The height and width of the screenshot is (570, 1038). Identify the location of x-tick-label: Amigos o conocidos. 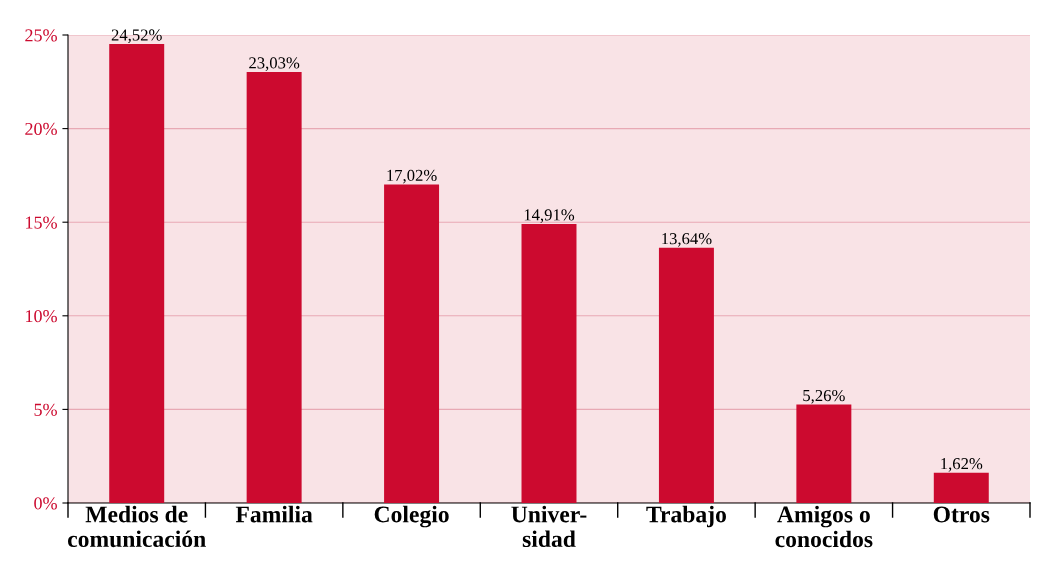
(824, 526).